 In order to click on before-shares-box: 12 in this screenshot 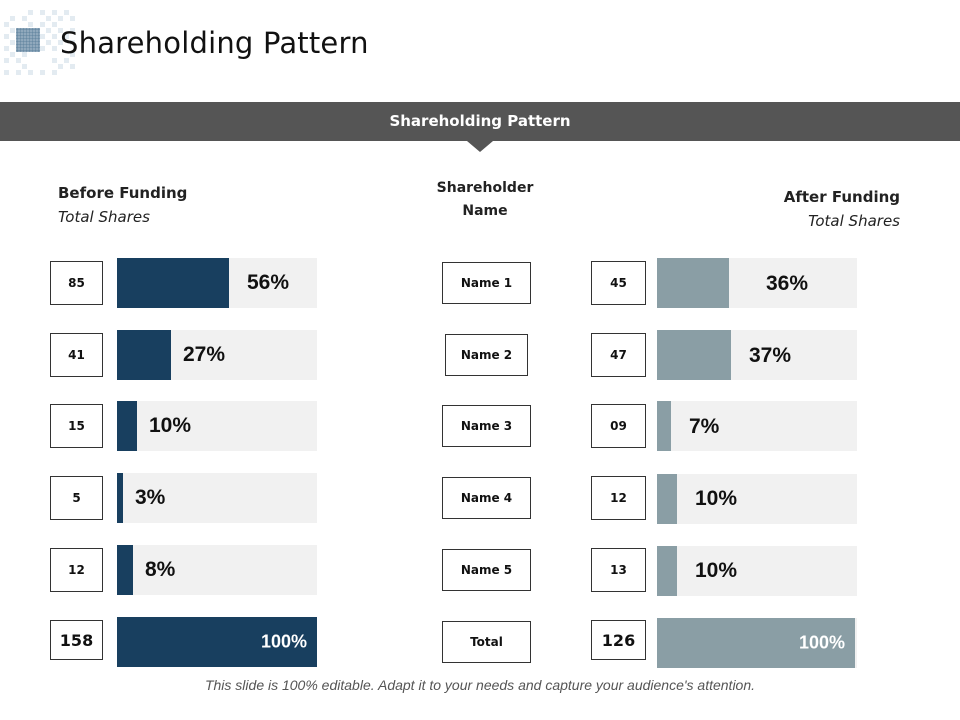, I will do `click(76, 570)`.